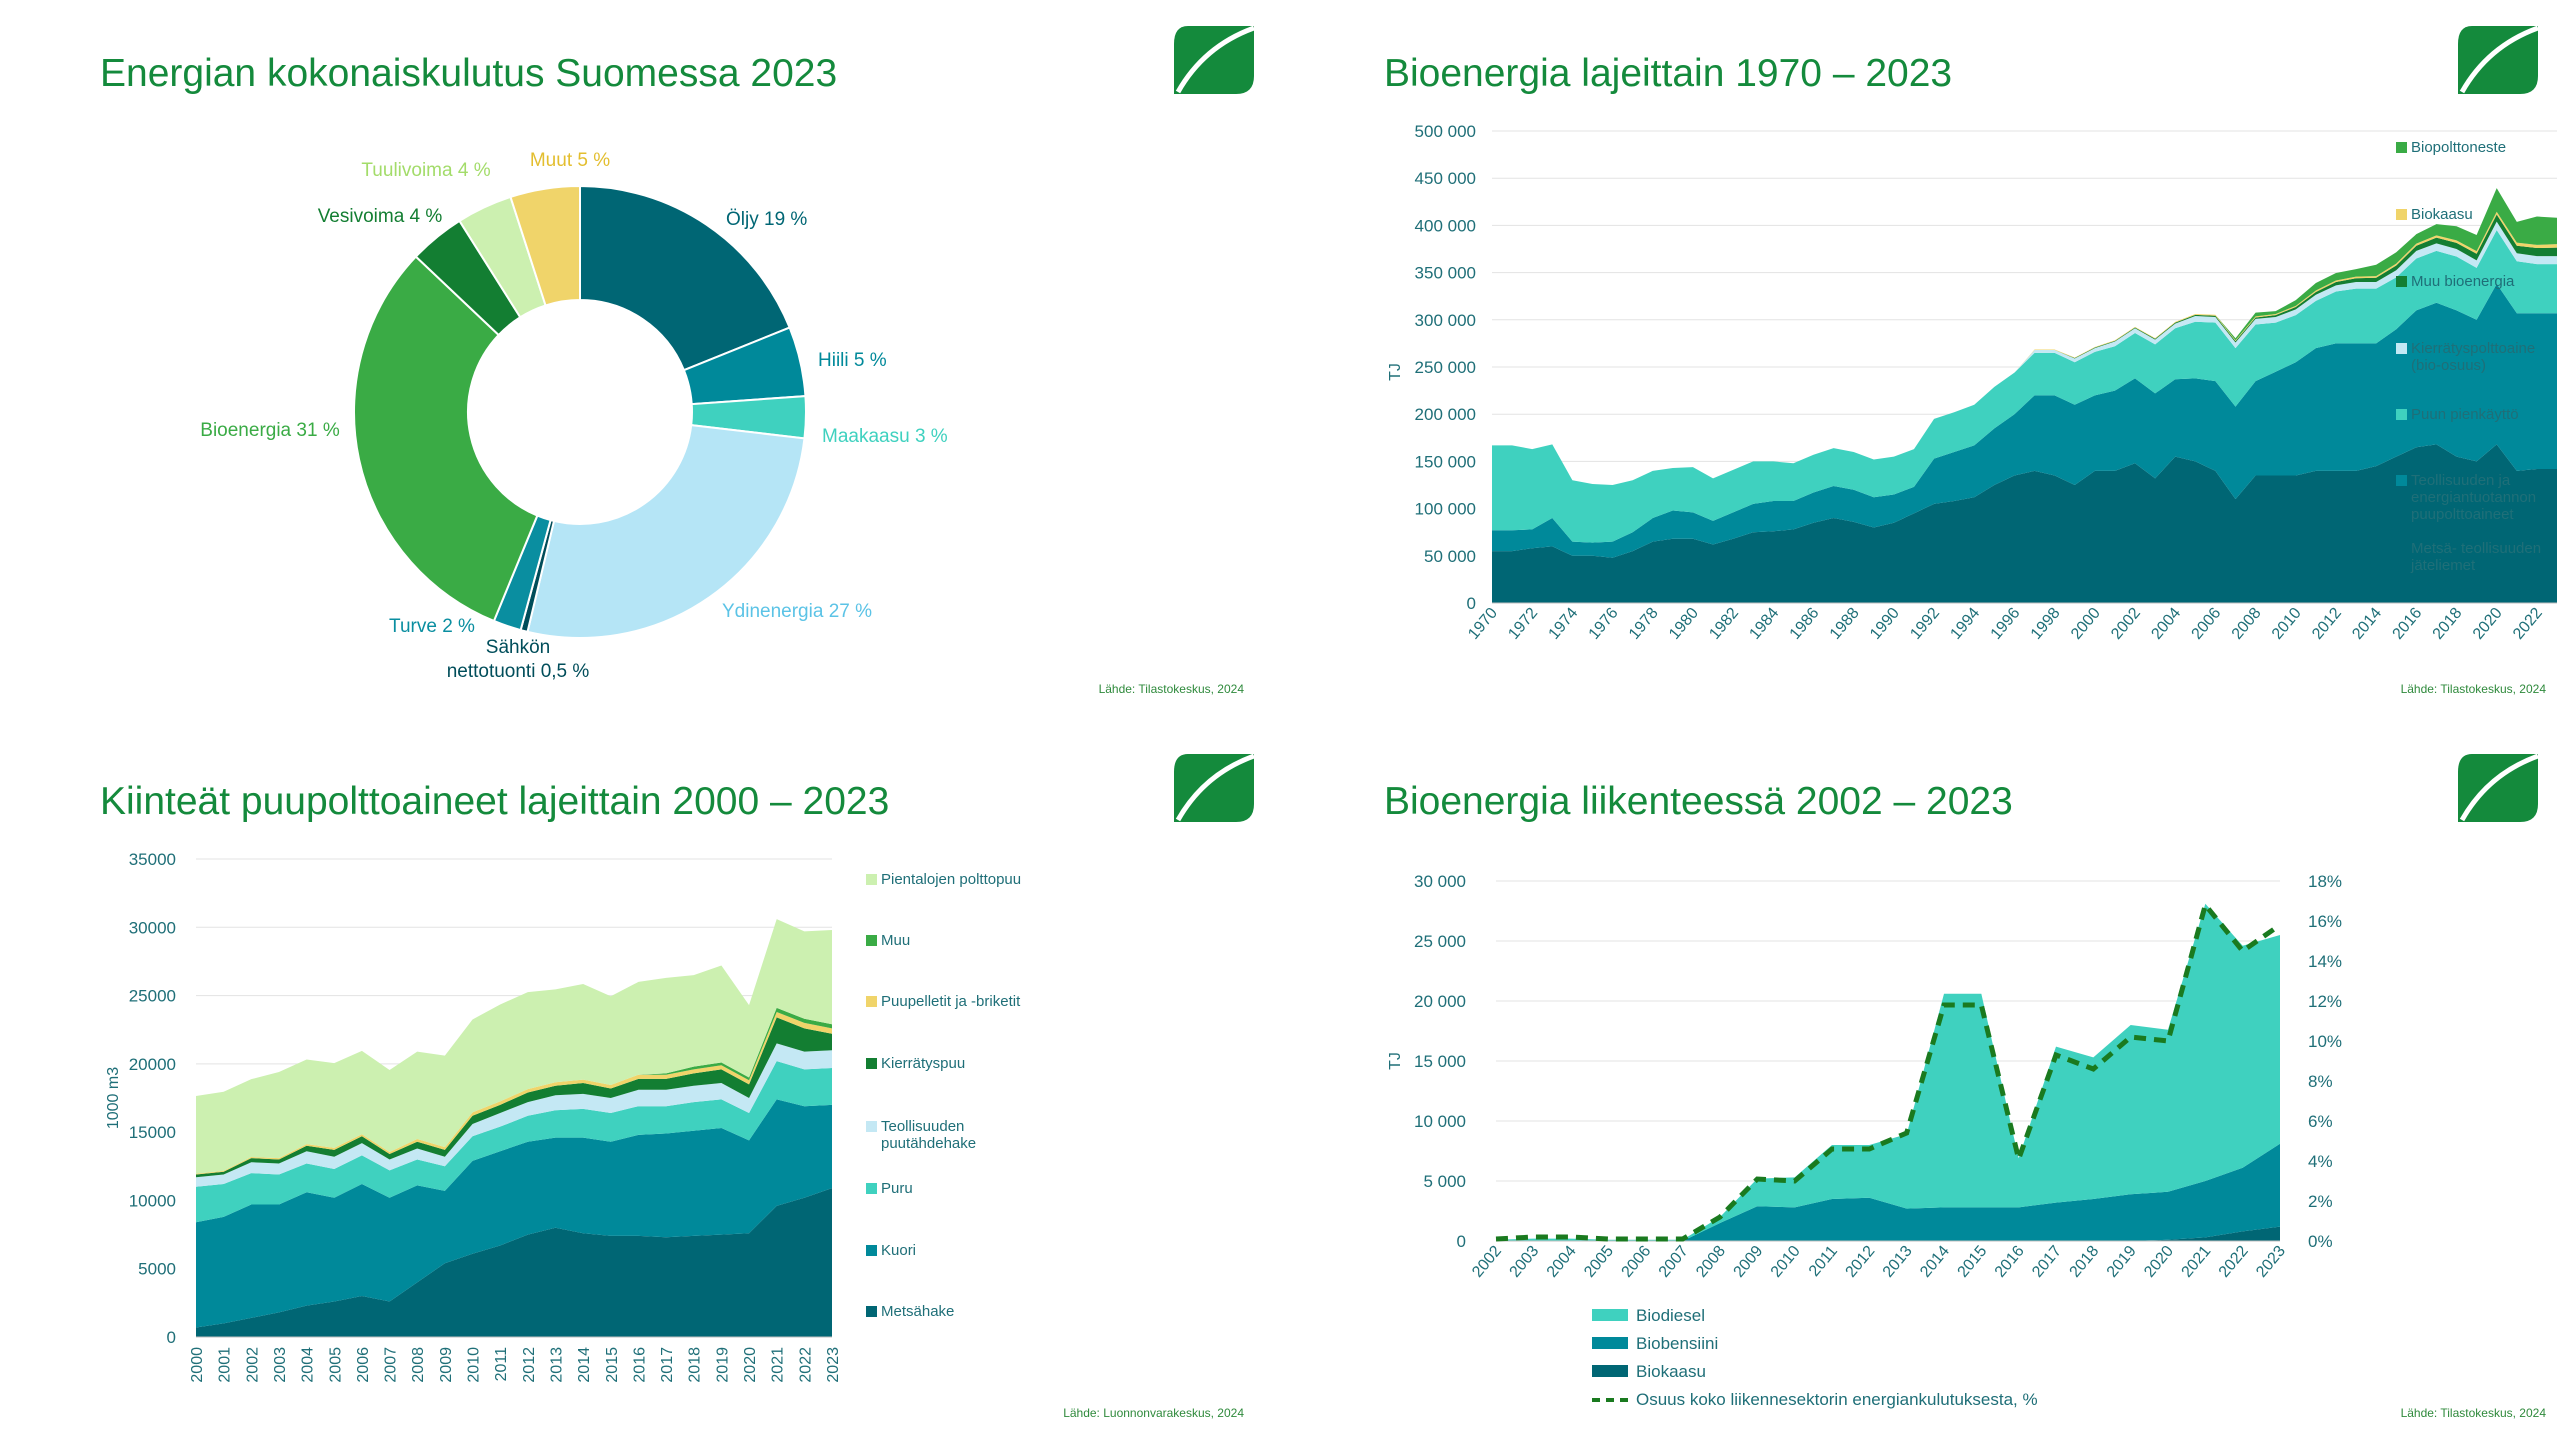 This screenshot has width=2560, height=1440. What do you see at coordinates (766, 219) in the screenshot?
I see `slice-label: Öljy 19 %` at bounding box center [766, 219].